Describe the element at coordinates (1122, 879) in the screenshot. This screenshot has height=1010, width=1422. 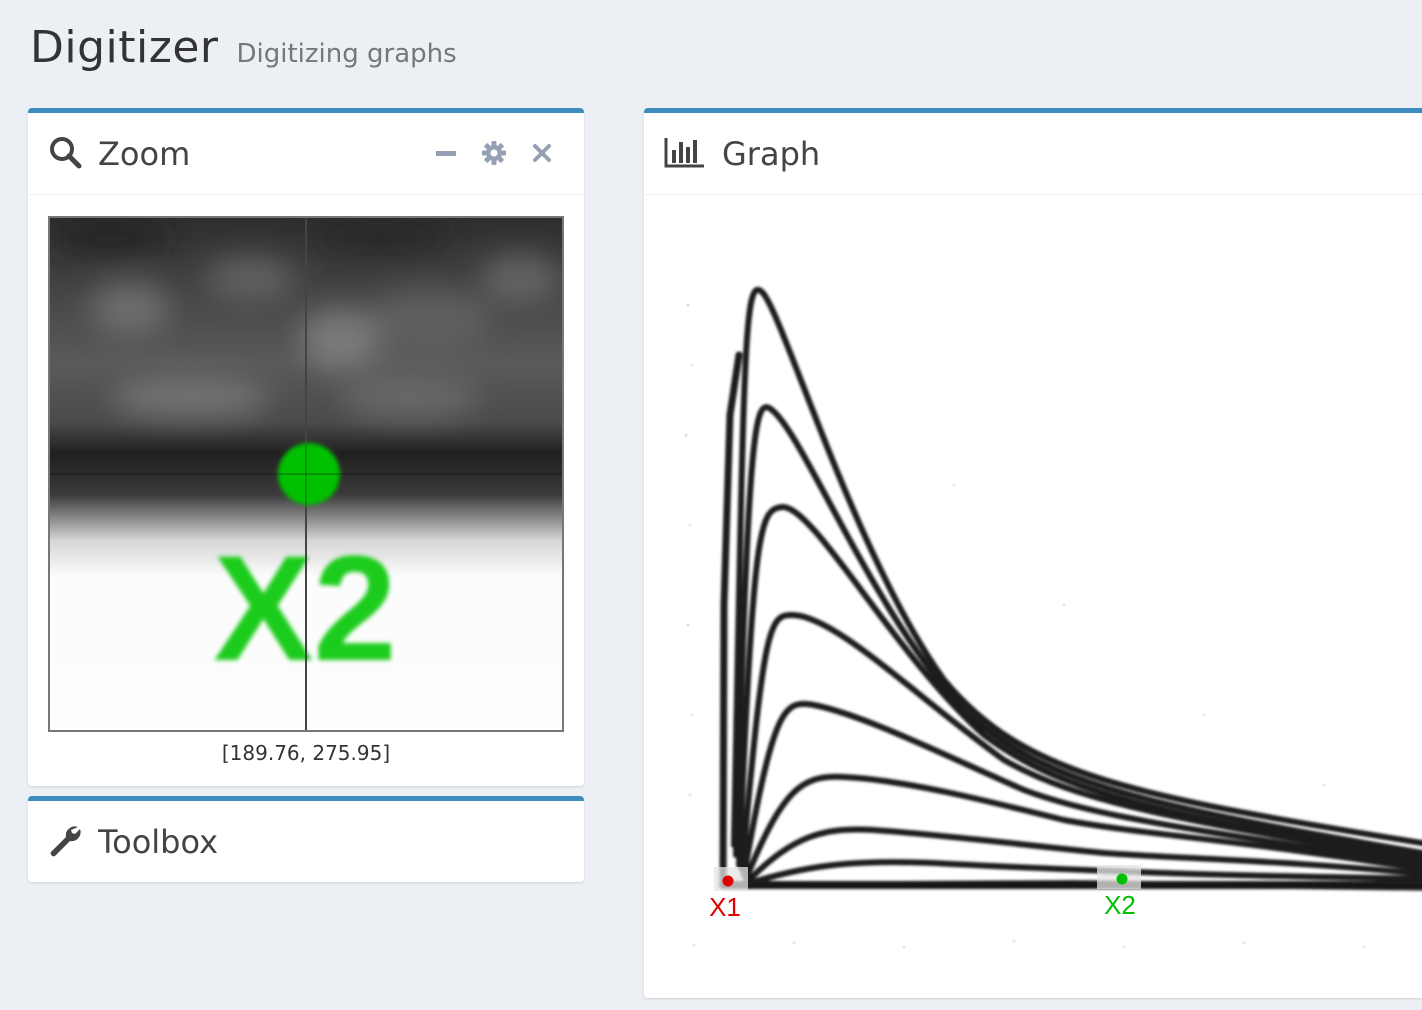
I see `graph-marker-x2-point` at that location.